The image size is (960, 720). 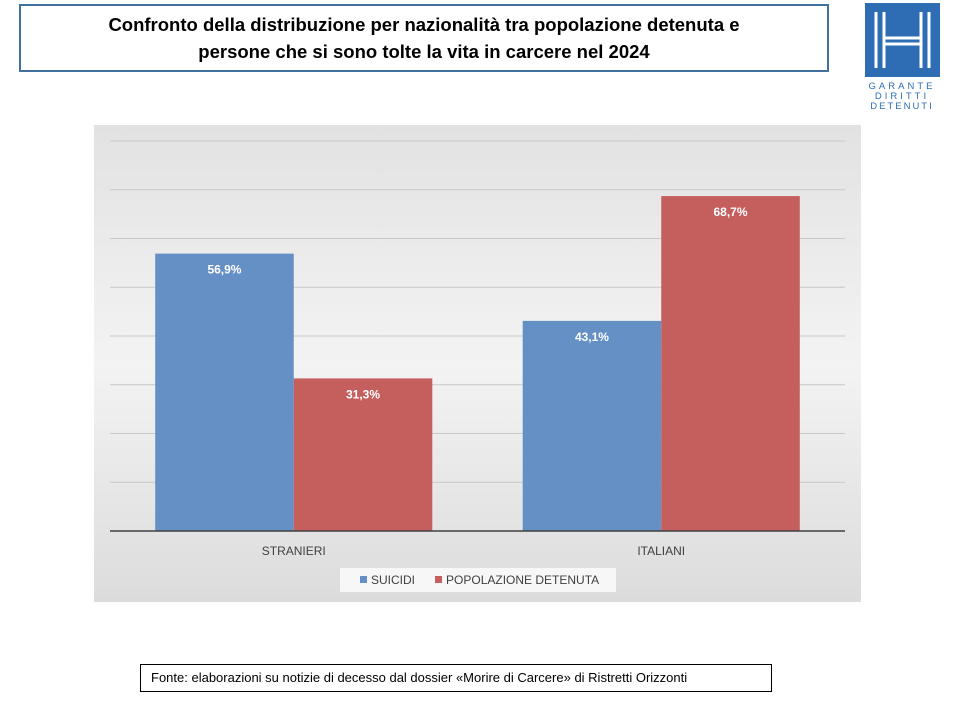 What do you see at coordinates (363, 394) in the screenshot?
I see `data-label: 31,3%` at bounding box center [363, 394].